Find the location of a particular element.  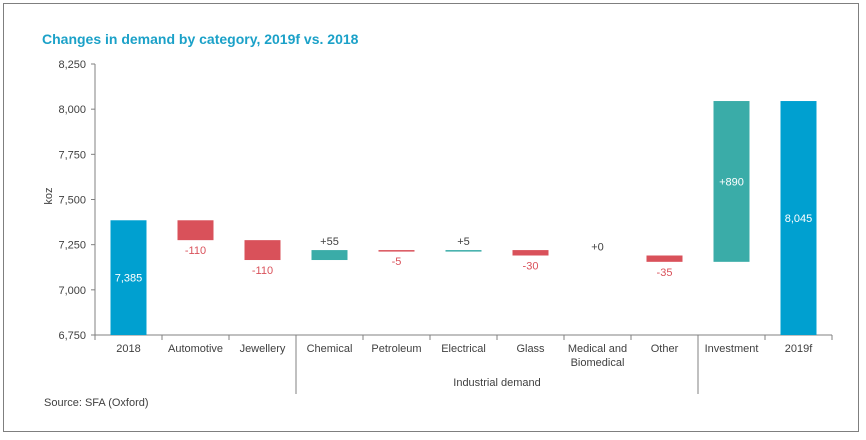

y-tick-label: 7,500 is located at coordinates (72, 201).